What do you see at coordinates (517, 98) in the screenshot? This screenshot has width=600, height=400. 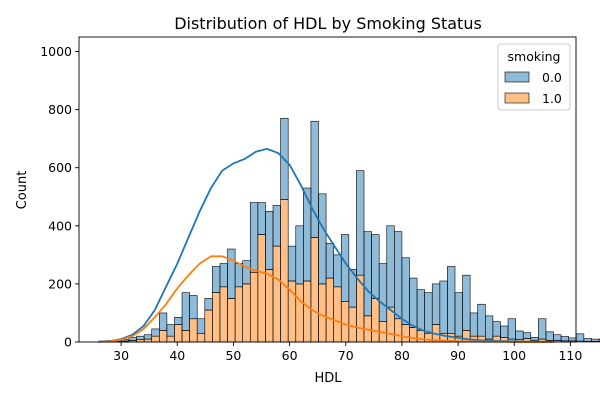 I see `legend-swatch-1.0` at bounding box center [517, 98].